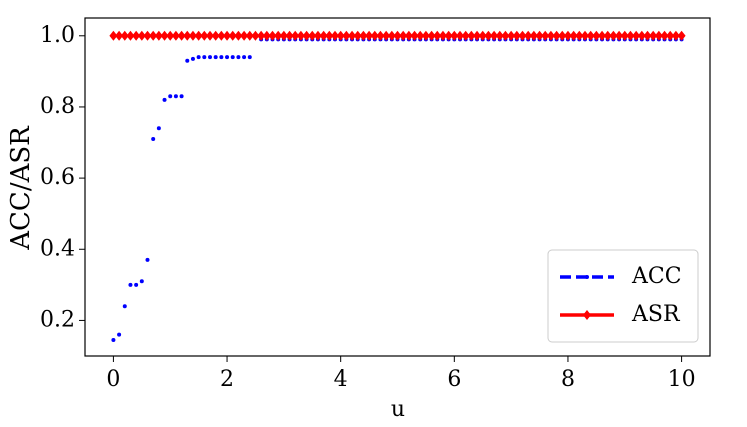 The image size is (747, 427). I want to click on y-tick-label: 0.2, so click(57, 319).